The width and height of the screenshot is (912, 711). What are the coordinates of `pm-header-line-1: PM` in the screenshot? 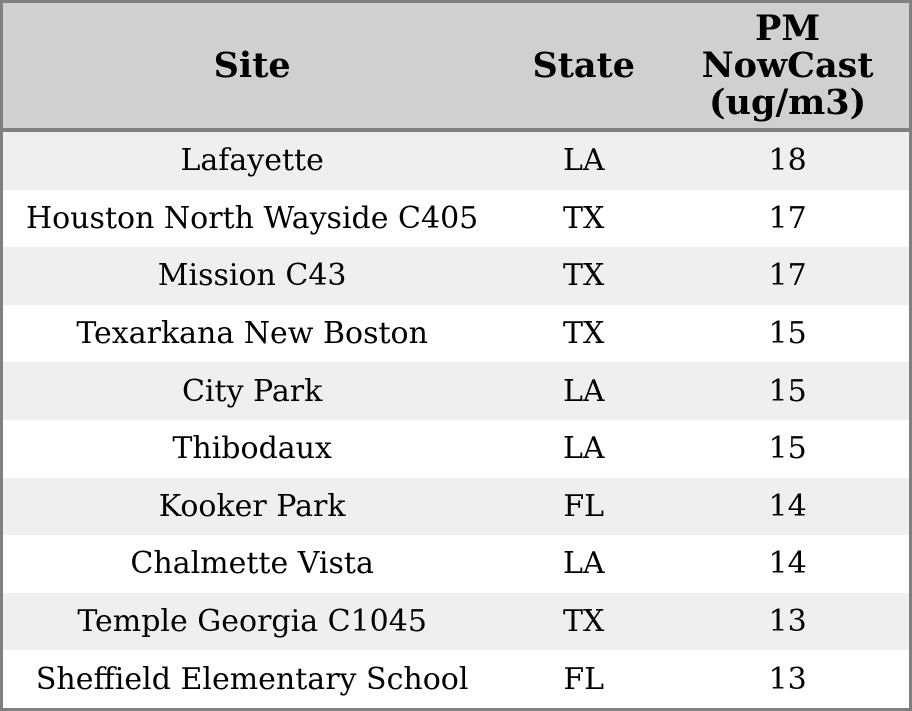 It's located at (788, 28).